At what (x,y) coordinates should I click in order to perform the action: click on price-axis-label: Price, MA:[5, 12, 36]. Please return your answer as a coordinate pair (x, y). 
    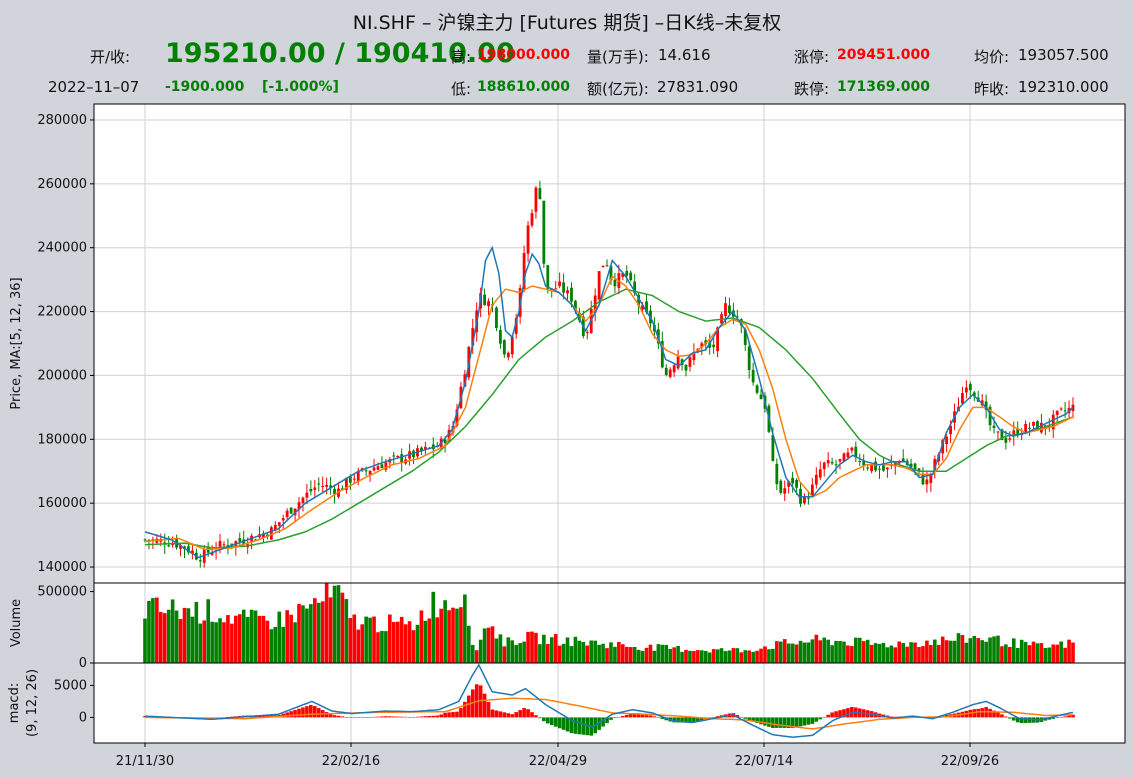
    Looking at the image, I should click on (16, 343).